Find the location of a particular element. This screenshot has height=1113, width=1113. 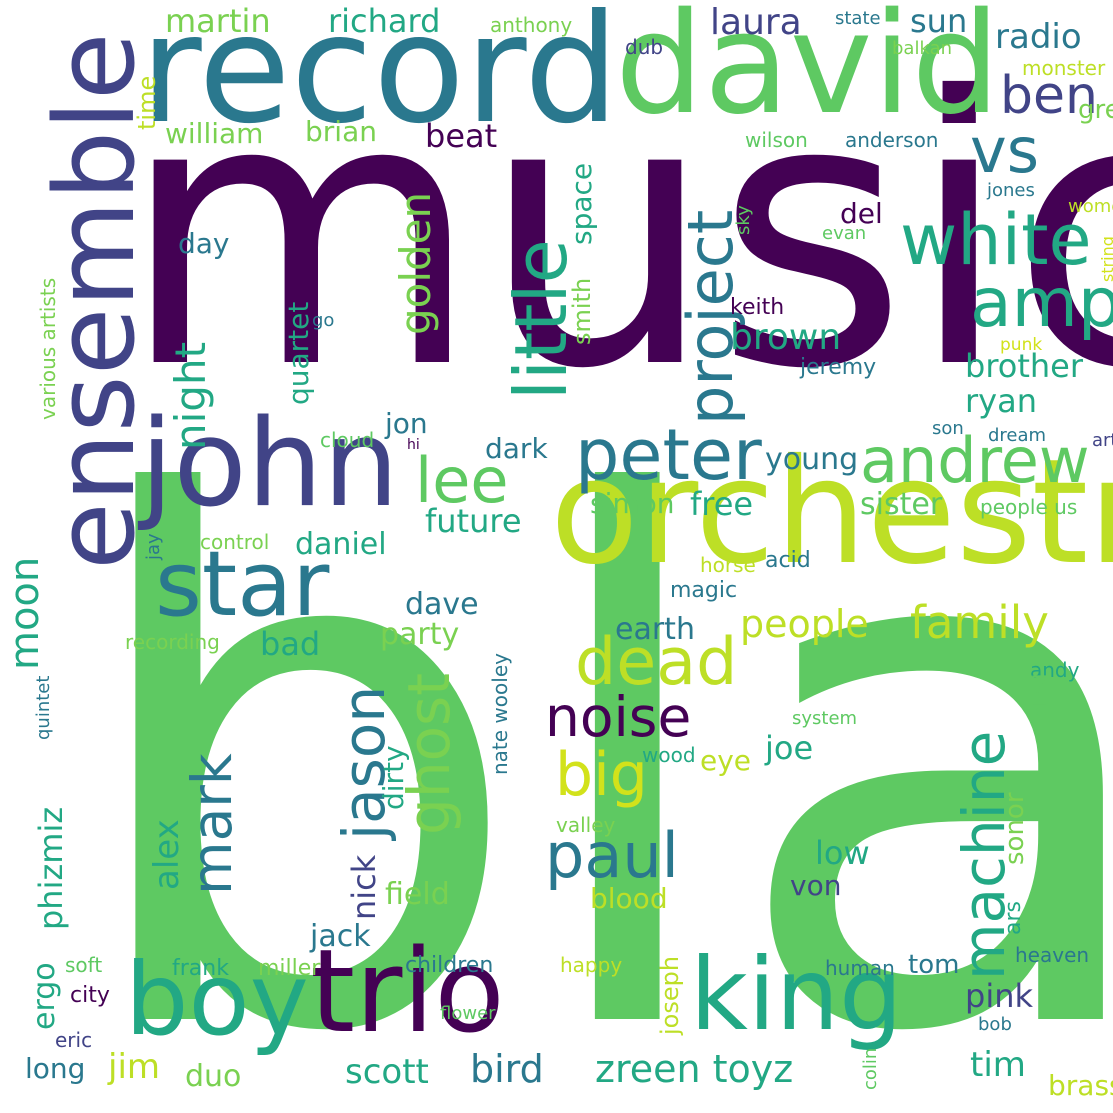

word-dub: dub is located at coordinates (644, 47).